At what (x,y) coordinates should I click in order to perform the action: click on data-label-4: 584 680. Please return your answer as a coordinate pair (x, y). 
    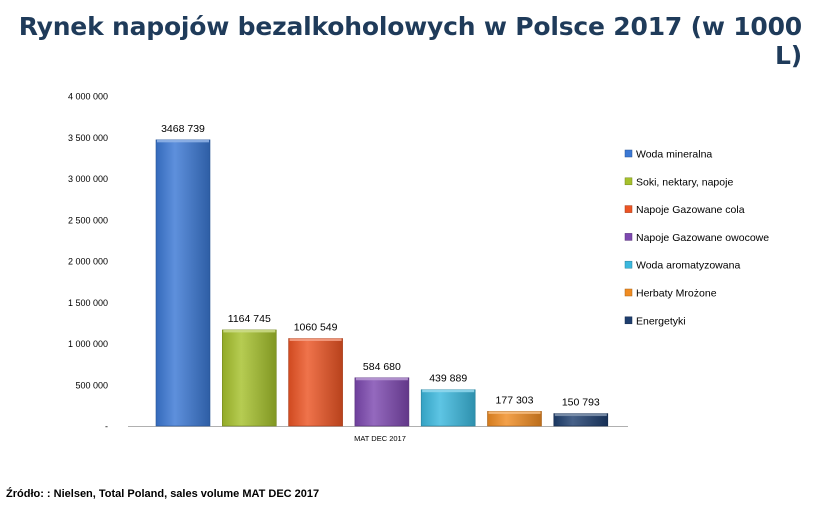
    Looking at the image, I should click on (382, 367).